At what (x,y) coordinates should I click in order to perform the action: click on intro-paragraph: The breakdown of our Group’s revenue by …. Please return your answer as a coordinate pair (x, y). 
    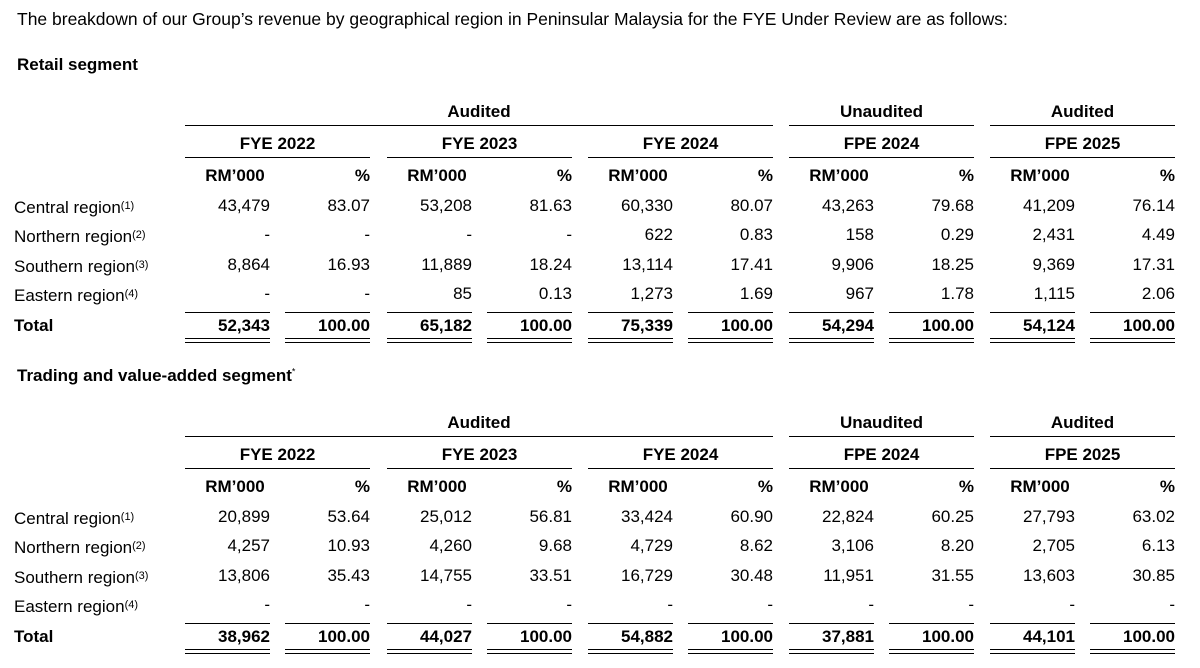
    Looking at the image, I should click on (512, 19).